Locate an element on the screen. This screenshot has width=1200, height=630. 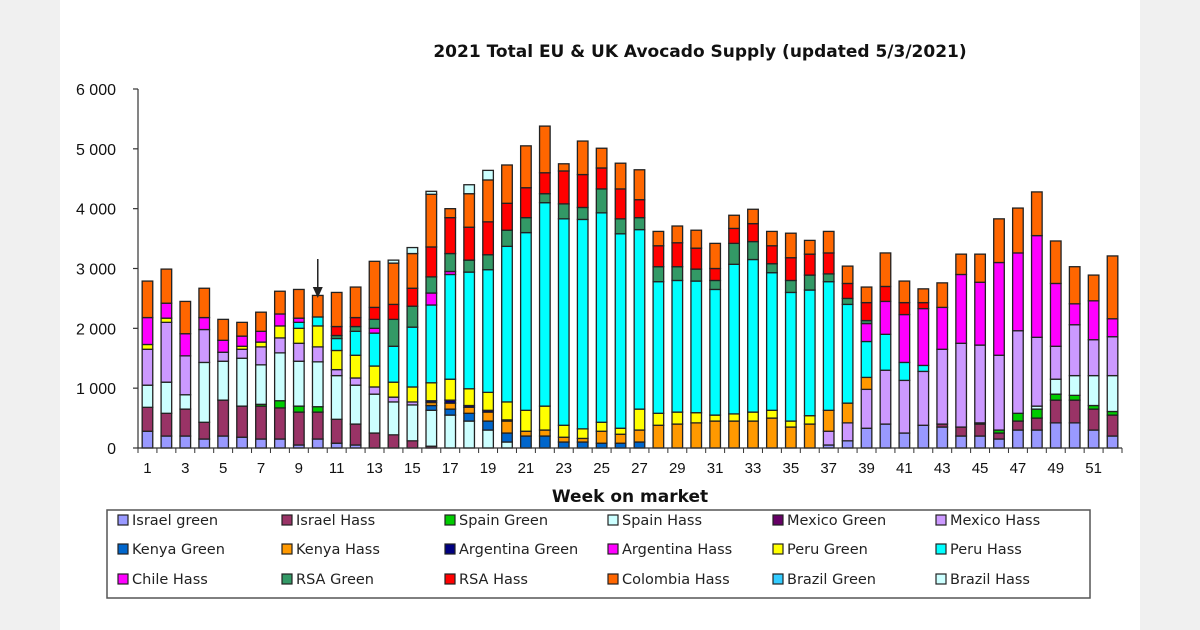
legend-item: Spain Green is located at coordinates (496, 521).